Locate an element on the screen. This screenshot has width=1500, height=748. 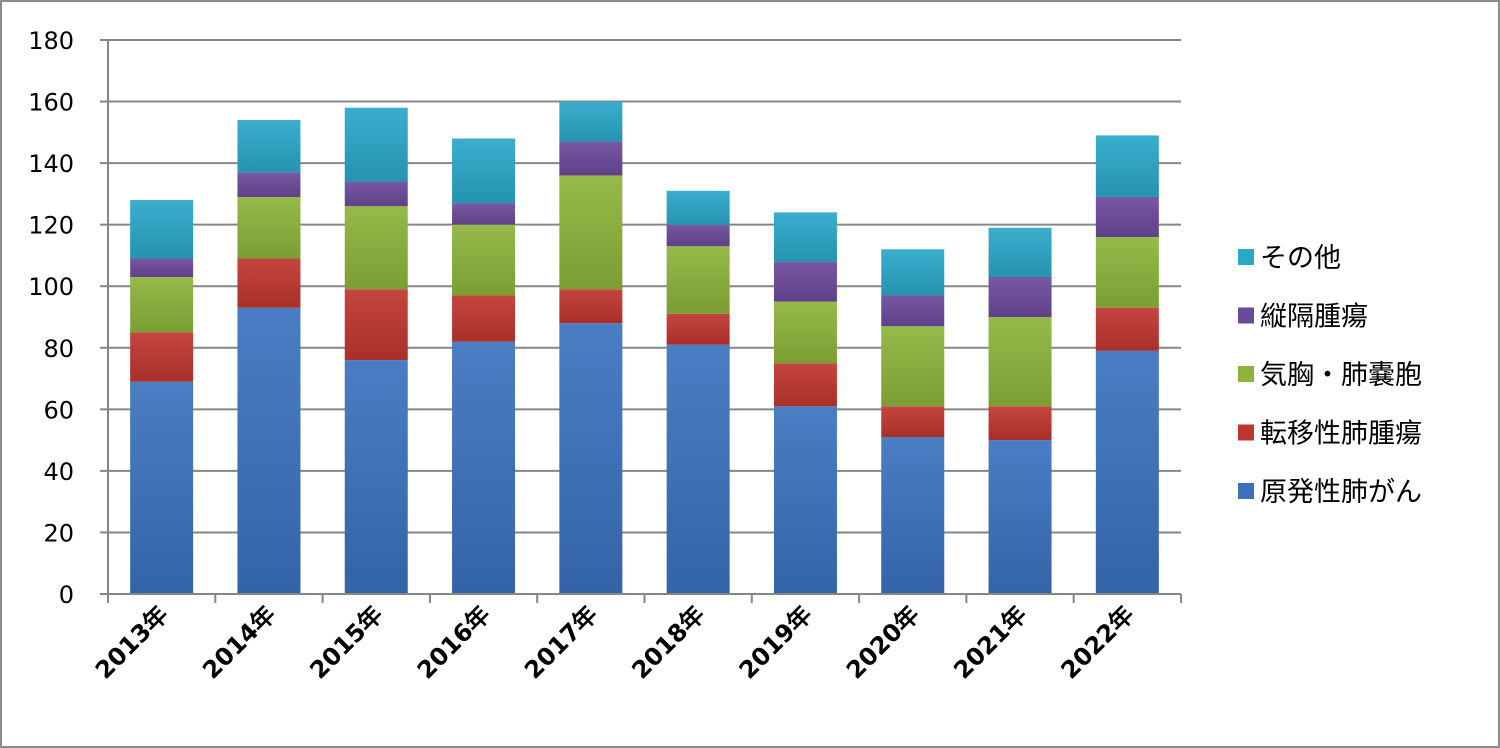
y-tick-label: 40 is located at coordinates (58, 472).